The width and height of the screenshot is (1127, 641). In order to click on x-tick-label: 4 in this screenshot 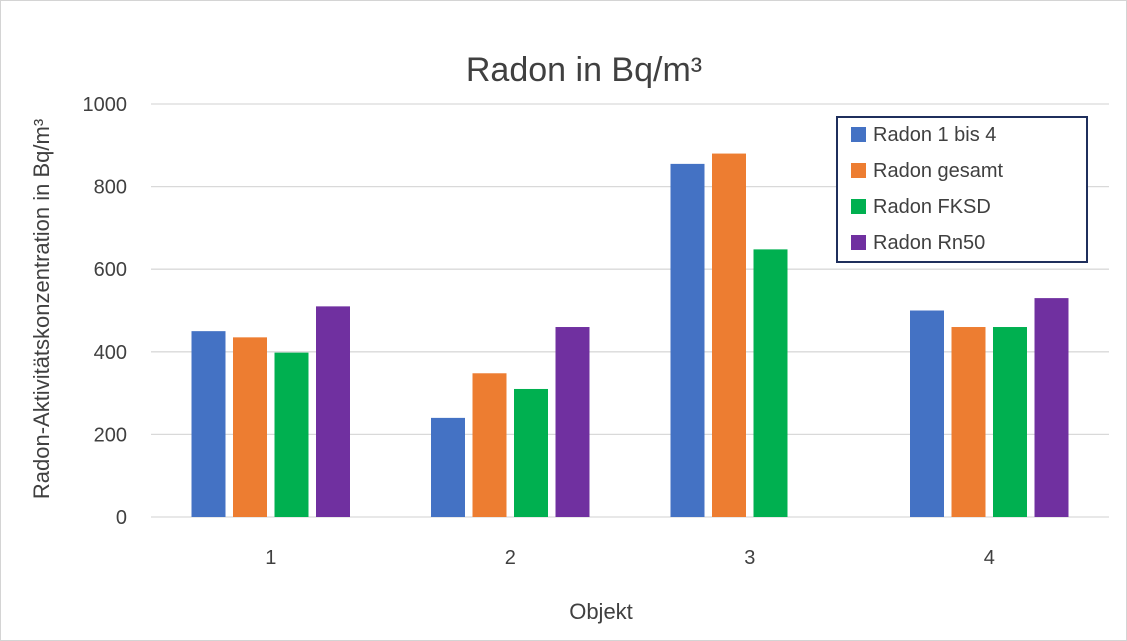, I will do `click(989, 558)`.